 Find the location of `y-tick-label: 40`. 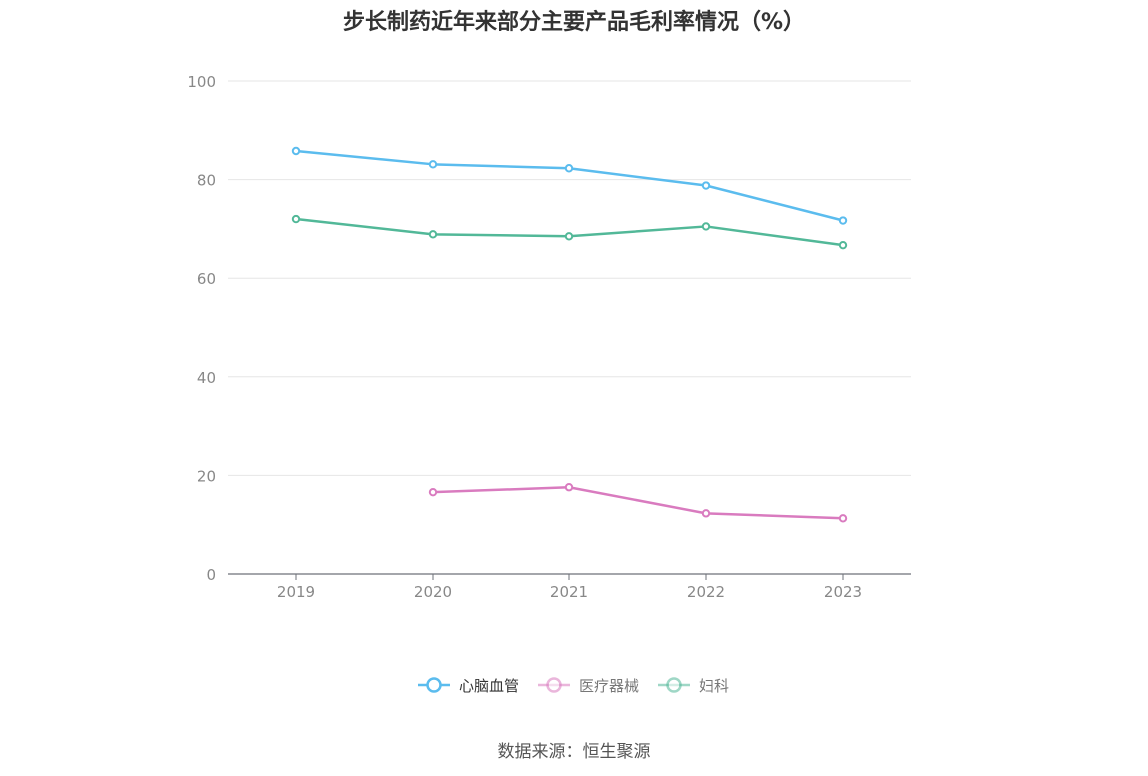

y-tick-label: 40 is located at coordinates (206, 378).